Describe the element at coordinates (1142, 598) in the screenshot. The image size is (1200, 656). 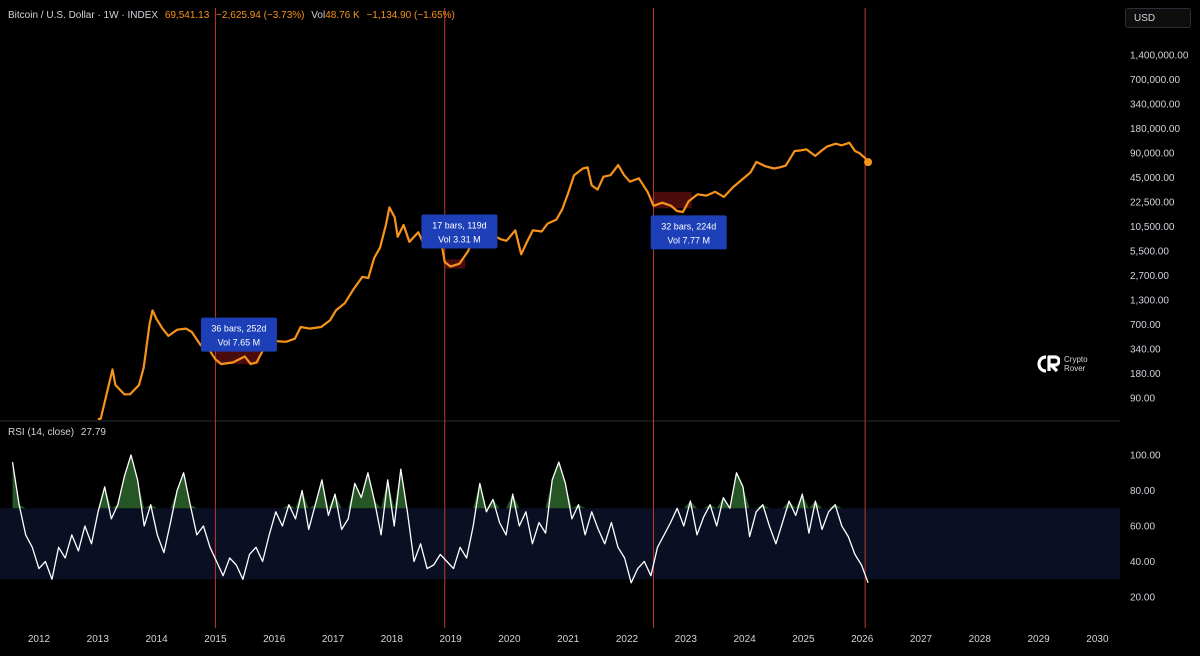
I see `rsi-axis-label: 20.00` at that location.